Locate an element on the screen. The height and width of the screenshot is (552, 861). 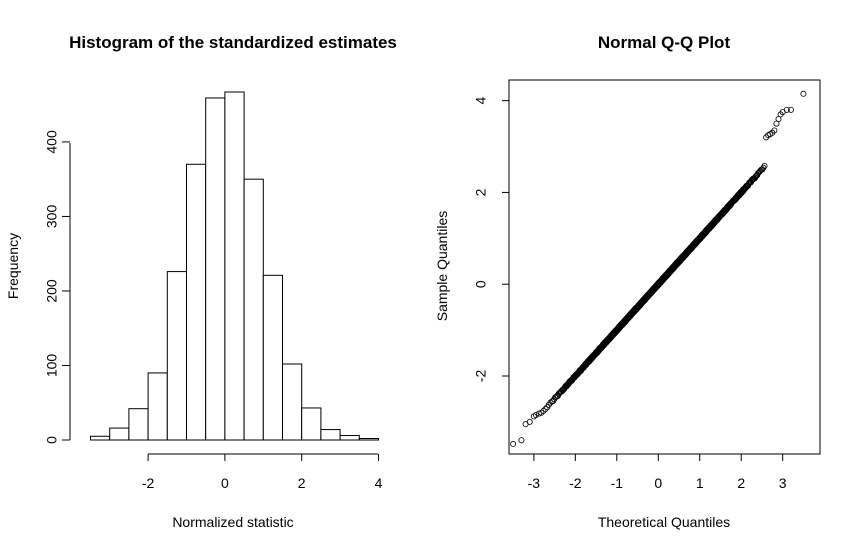
qq-x-ticks: -3 -2 -1 0 1 2 3 is located at coordinates (657, 472).